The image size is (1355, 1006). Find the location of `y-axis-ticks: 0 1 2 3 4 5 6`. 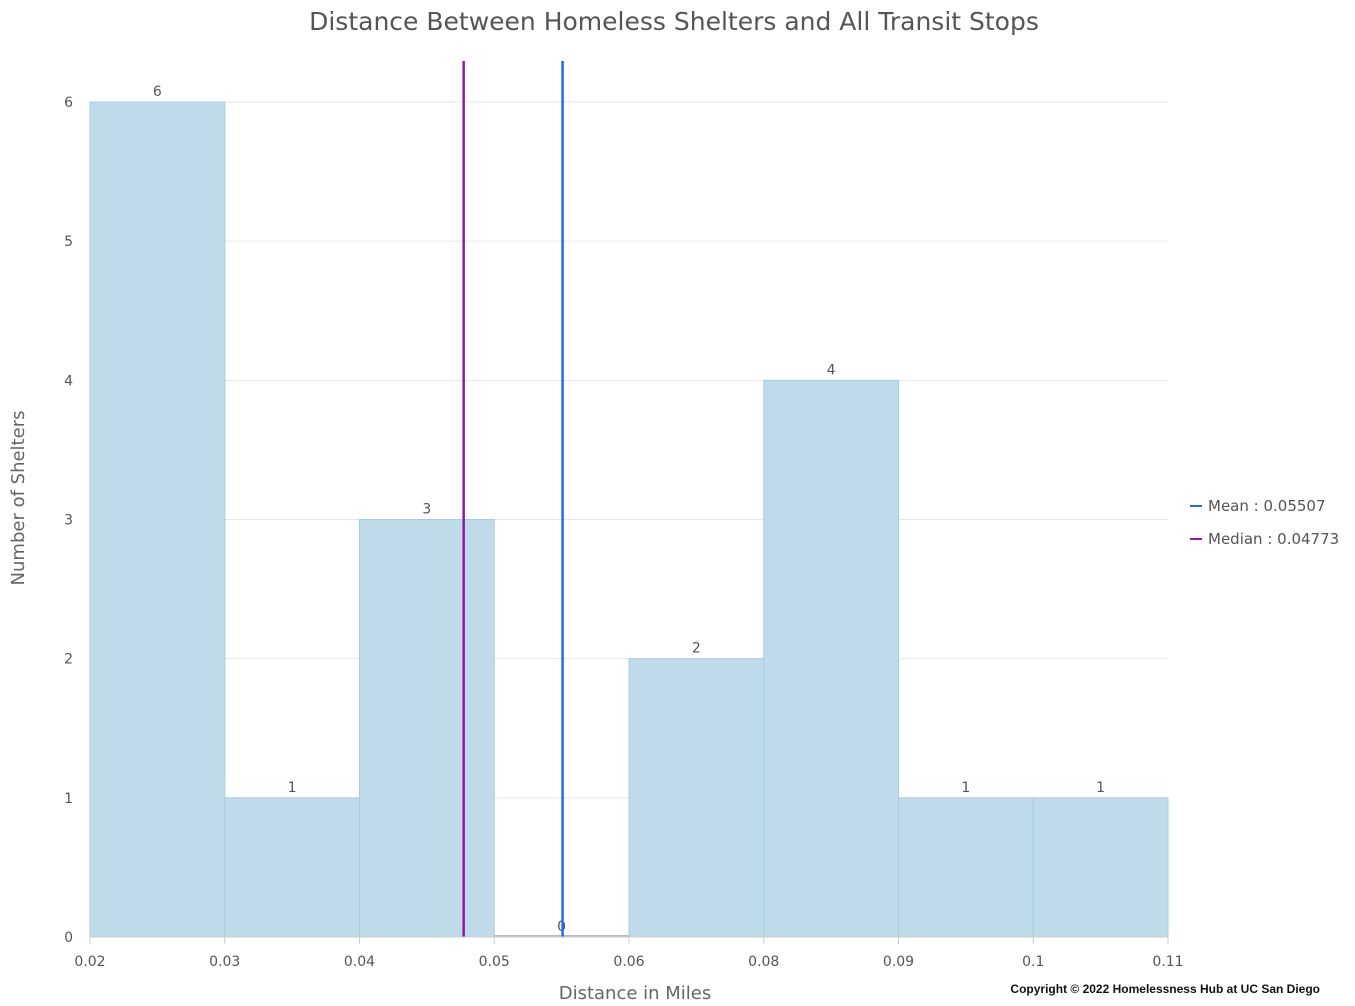

y-axis-ticks: 0 1 2 3 4 5 6 is located at coordinates (68, 520).